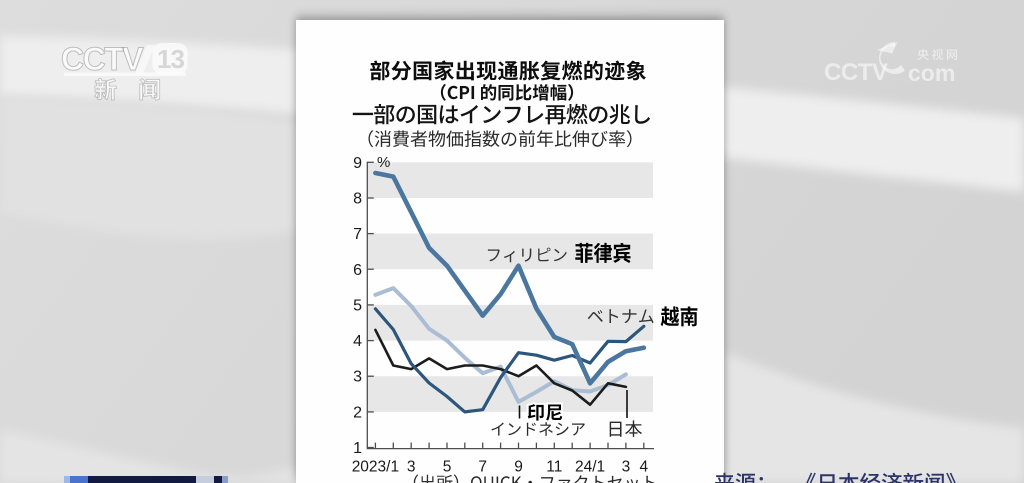  What do you see at coordinates (375, 467) in the screenshot?
I see `svg-text: 2023/1` at bounding box center [375, 467].